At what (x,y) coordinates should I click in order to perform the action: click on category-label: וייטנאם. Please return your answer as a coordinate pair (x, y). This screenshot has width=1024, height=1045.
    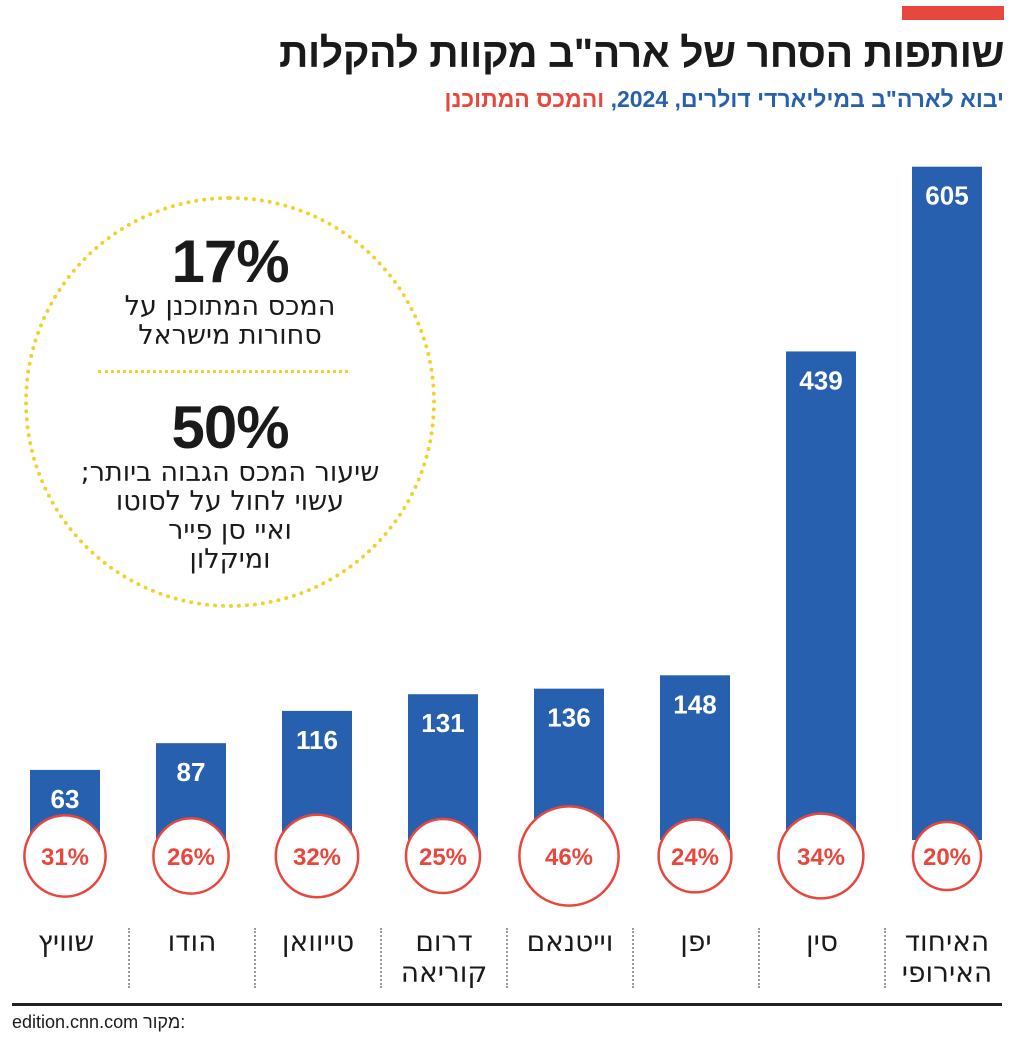
    Looking at the image, I should click on (570, 941).